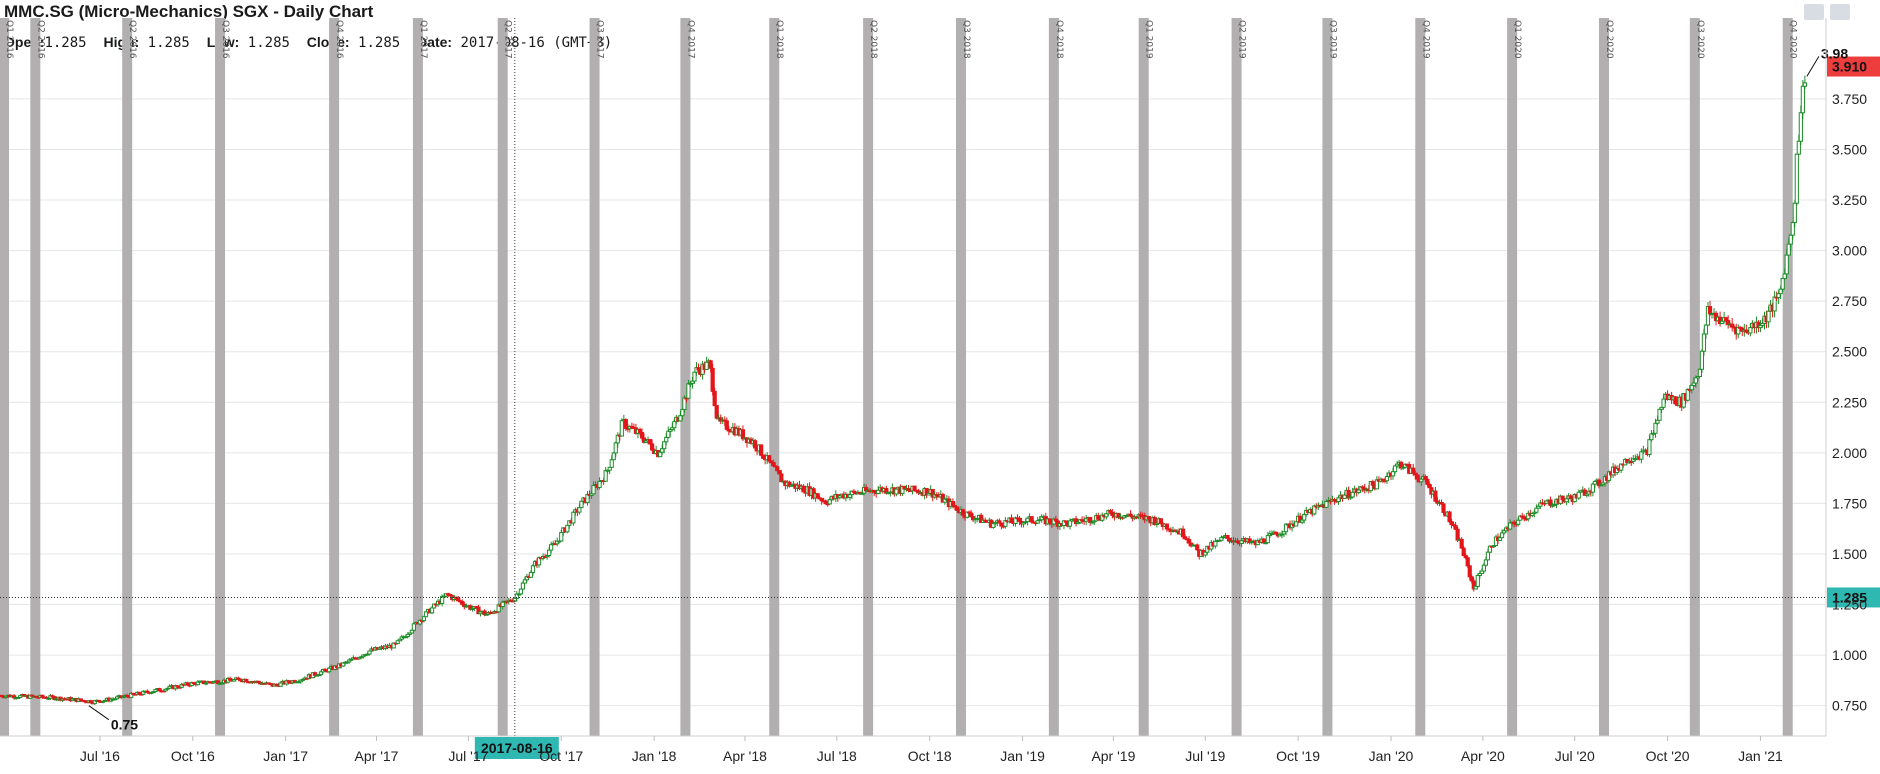  What do you see at coordinates (1849, 706) in the screenshot?
I see `y-tick-label: 0.750` at bounding box center [1849, 706].